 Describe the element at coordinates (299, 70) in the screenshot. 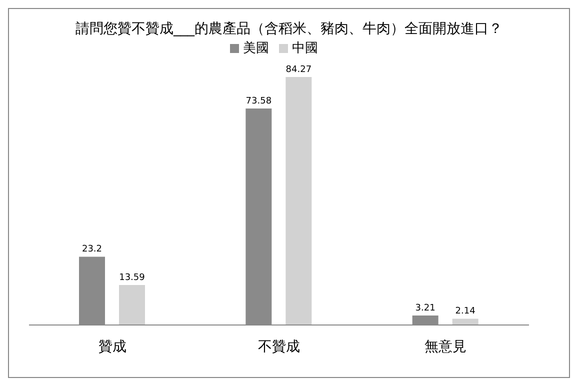

I see `data-label: 84.27` at that location.